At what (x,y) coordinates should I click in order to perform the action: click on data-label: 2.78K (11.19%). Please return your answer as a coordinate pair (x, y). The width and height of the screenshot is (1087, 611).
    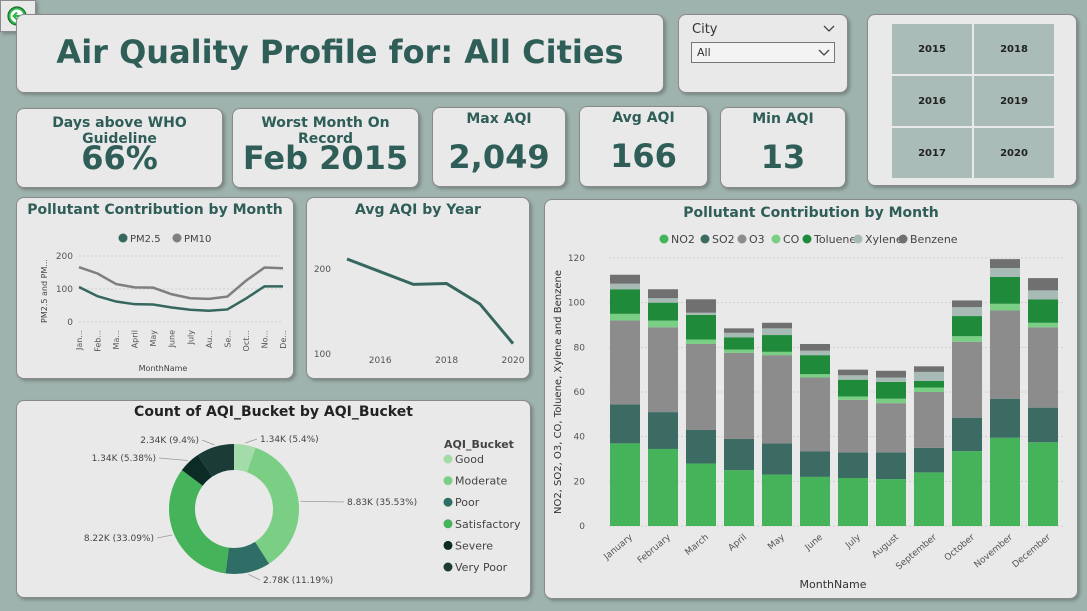
    Looking at the image, I should click on (298, 581).